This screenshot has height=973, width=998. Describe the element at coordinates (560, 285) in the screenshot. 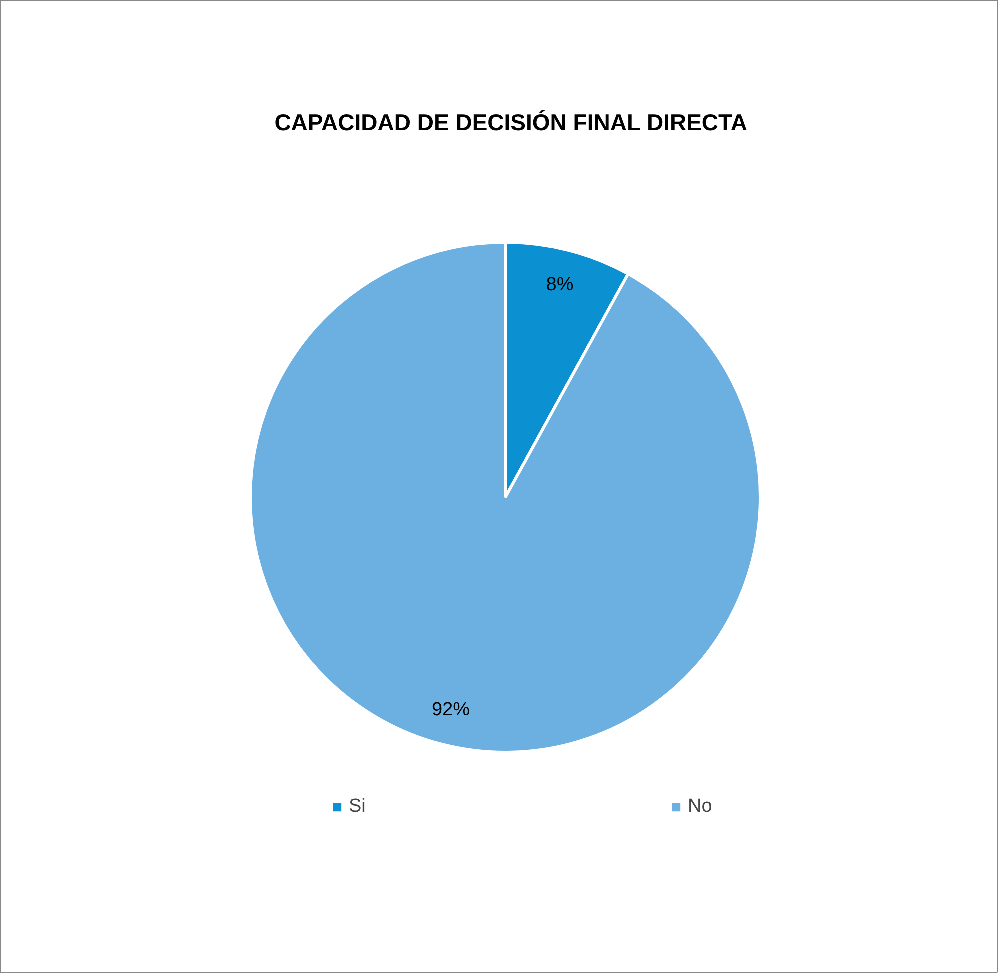

I see `data-label: 8%` at that location.